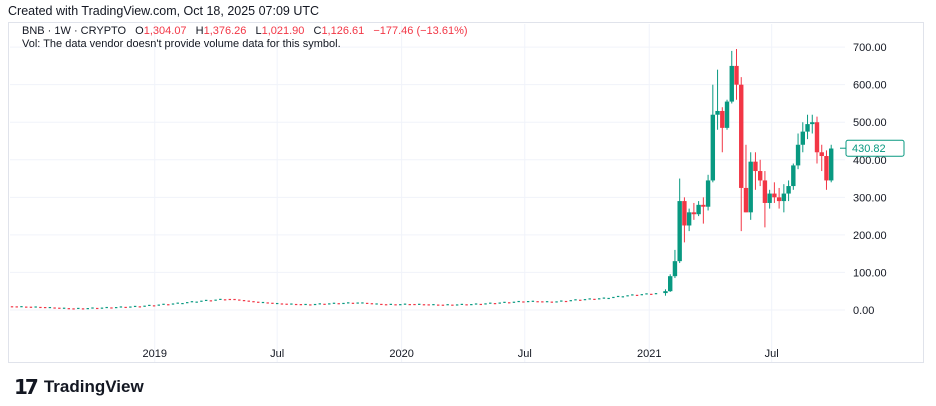 The width and height of the screenshot is (936, 406). I want to click on x-tick-label: Jul, so click(277, 354).